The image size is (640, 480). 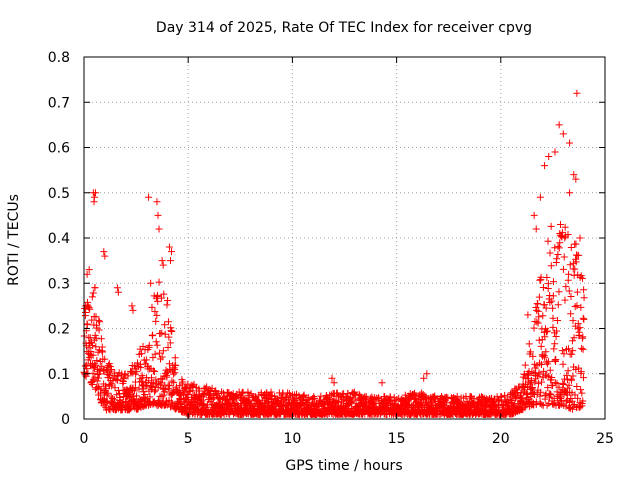 What do you see at coordinates (59, 194) in the screenshot?
I see `y-tick-label: 0.5` at bounding box center [59, 194].